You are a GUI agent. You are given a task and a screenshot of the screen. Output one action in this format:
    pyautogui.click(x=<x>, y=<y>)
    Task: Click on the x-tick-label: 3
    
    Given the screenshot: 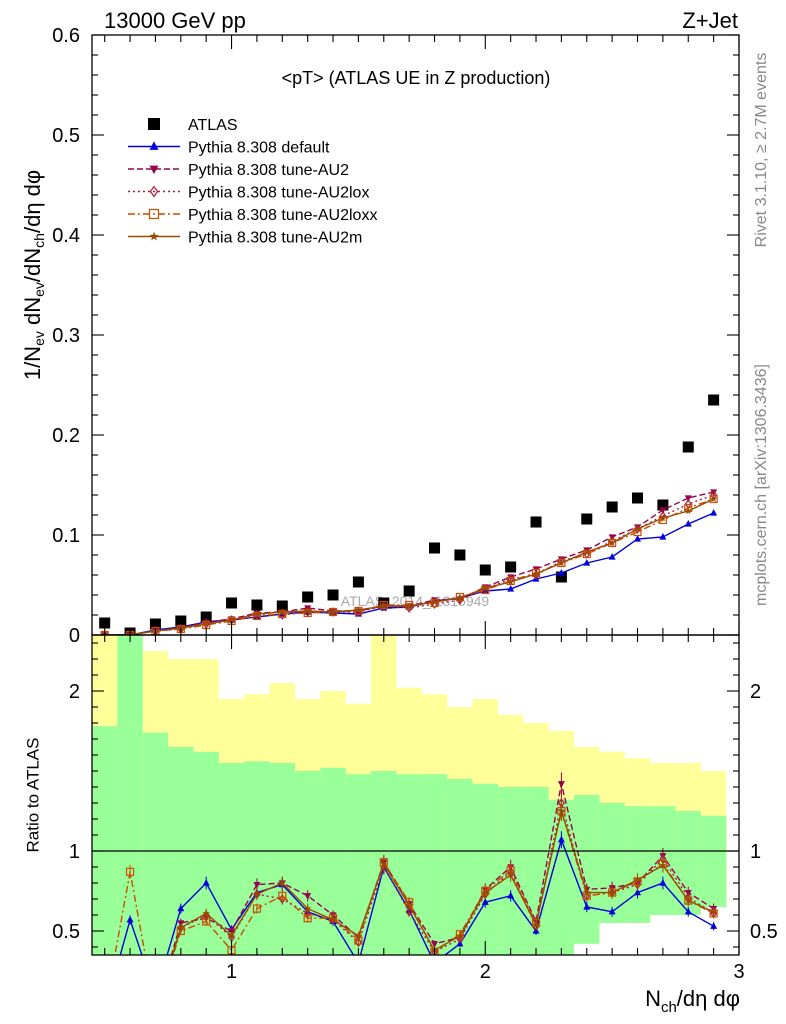 What is the action you would take?
    pyautogui.click(x=738, y=972)
    